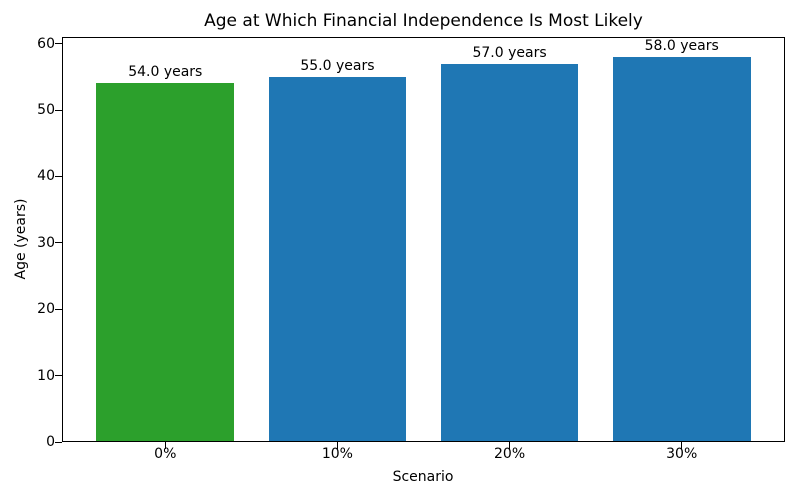 This screenshot has height=500, width=800. I want to click on y-tick-label: 30, so click(46, 242).